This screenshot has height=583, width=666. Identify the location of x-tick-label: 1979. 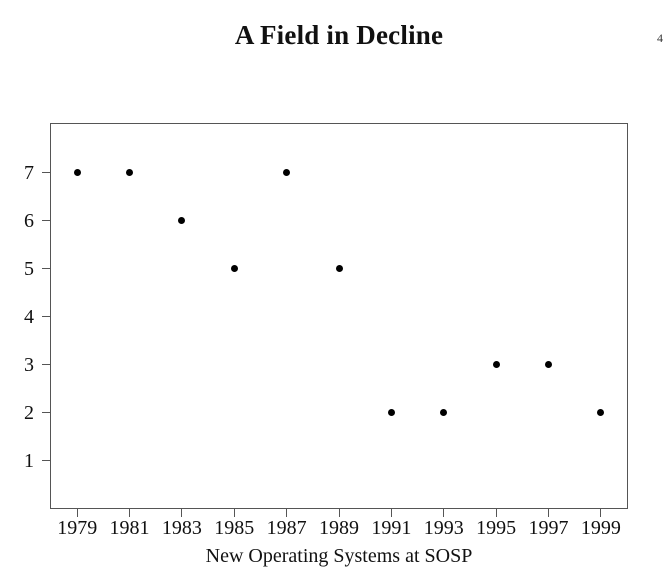
(77, 528).